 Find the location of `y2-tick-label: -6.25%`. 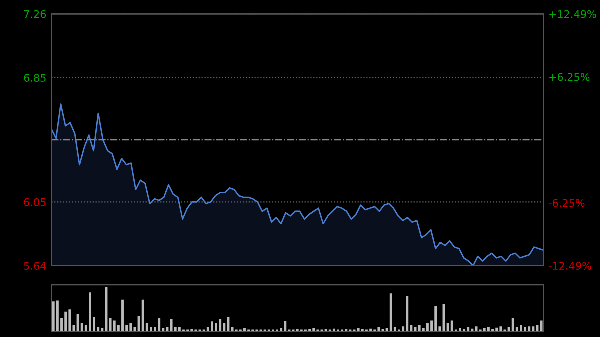

y2-tick-label: -6.25% is located at coordinates (566, 203).